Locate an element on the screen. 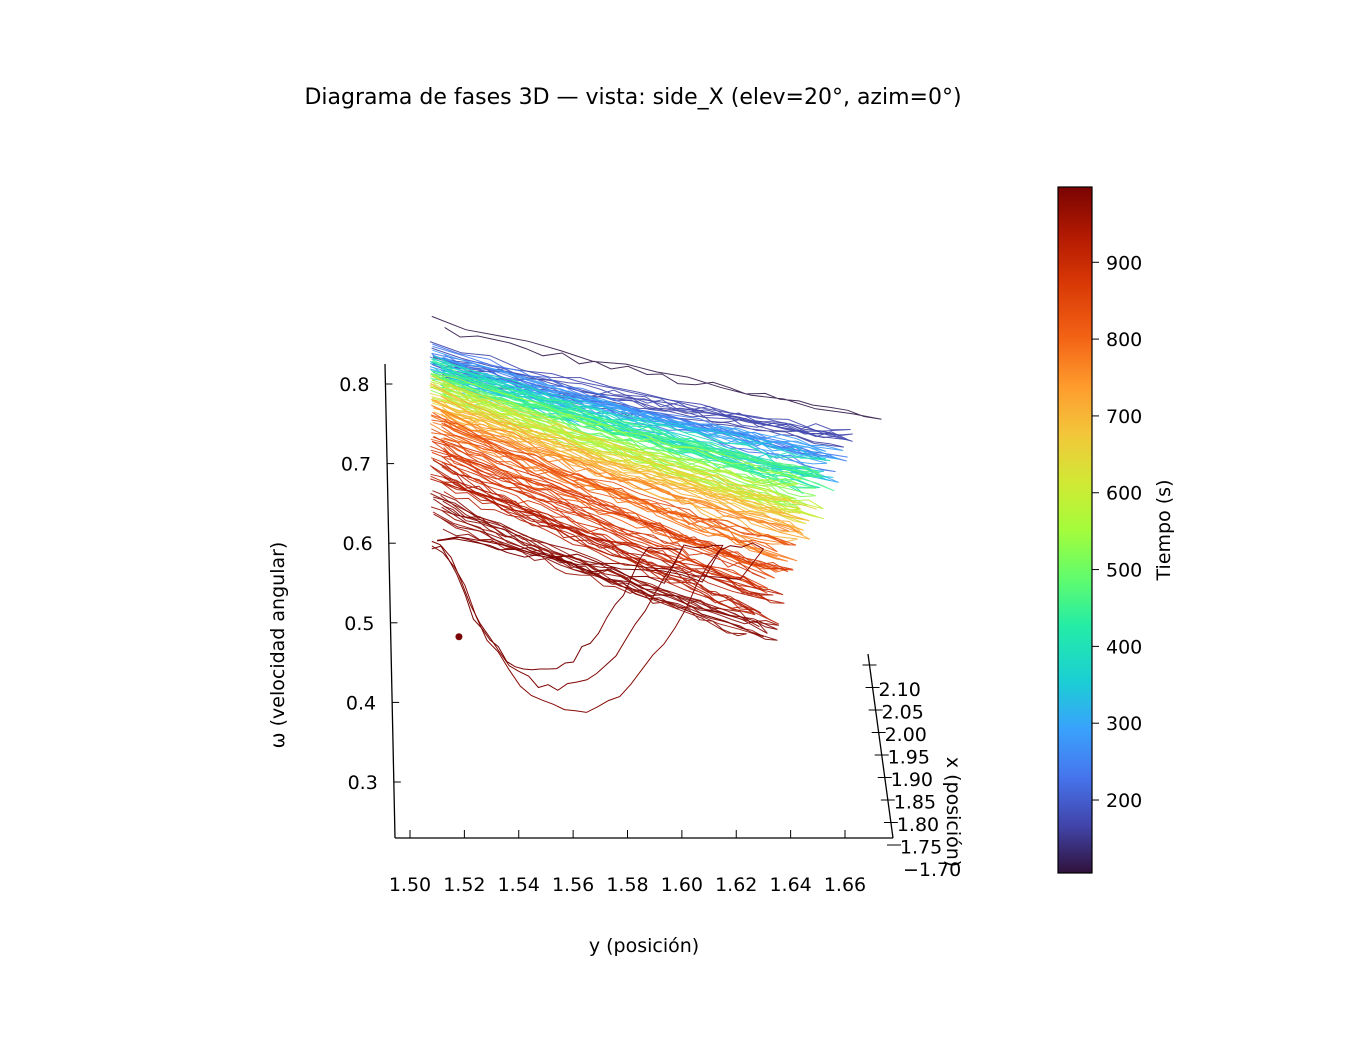 This screenshot has height=1050, width=1350. x-tick-label: 2.10 is located at coordinates (899, 690).